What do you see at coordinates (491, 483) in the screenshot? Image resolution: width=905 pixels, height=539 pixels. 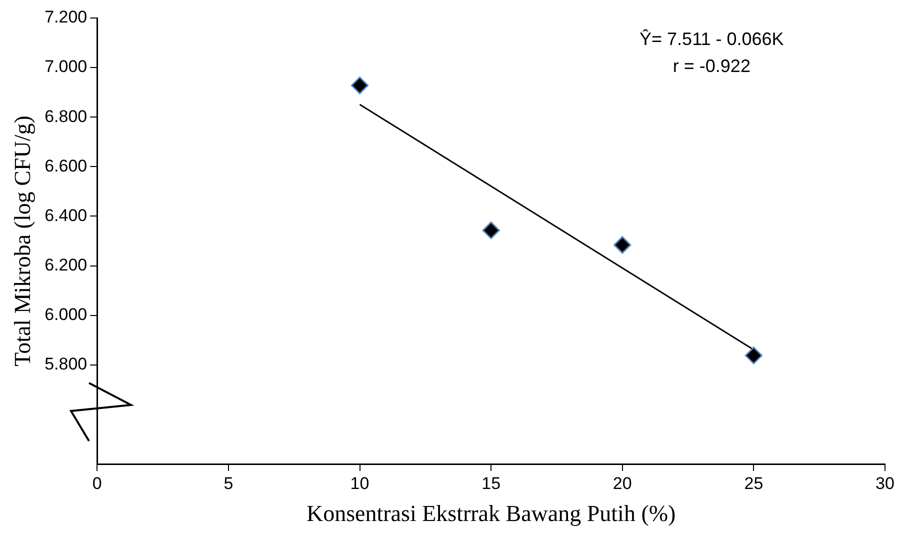 I see `x-tick-label: 15` at bounding box center [491, 483].